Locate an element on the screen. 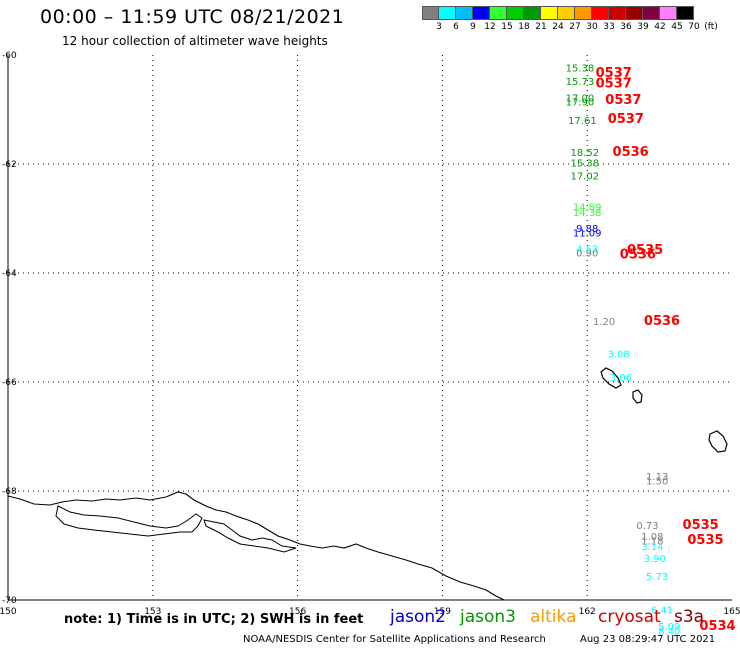 The image size is (740, 650). wave-height-label: 0.90 is located at coordinates (587, 254).